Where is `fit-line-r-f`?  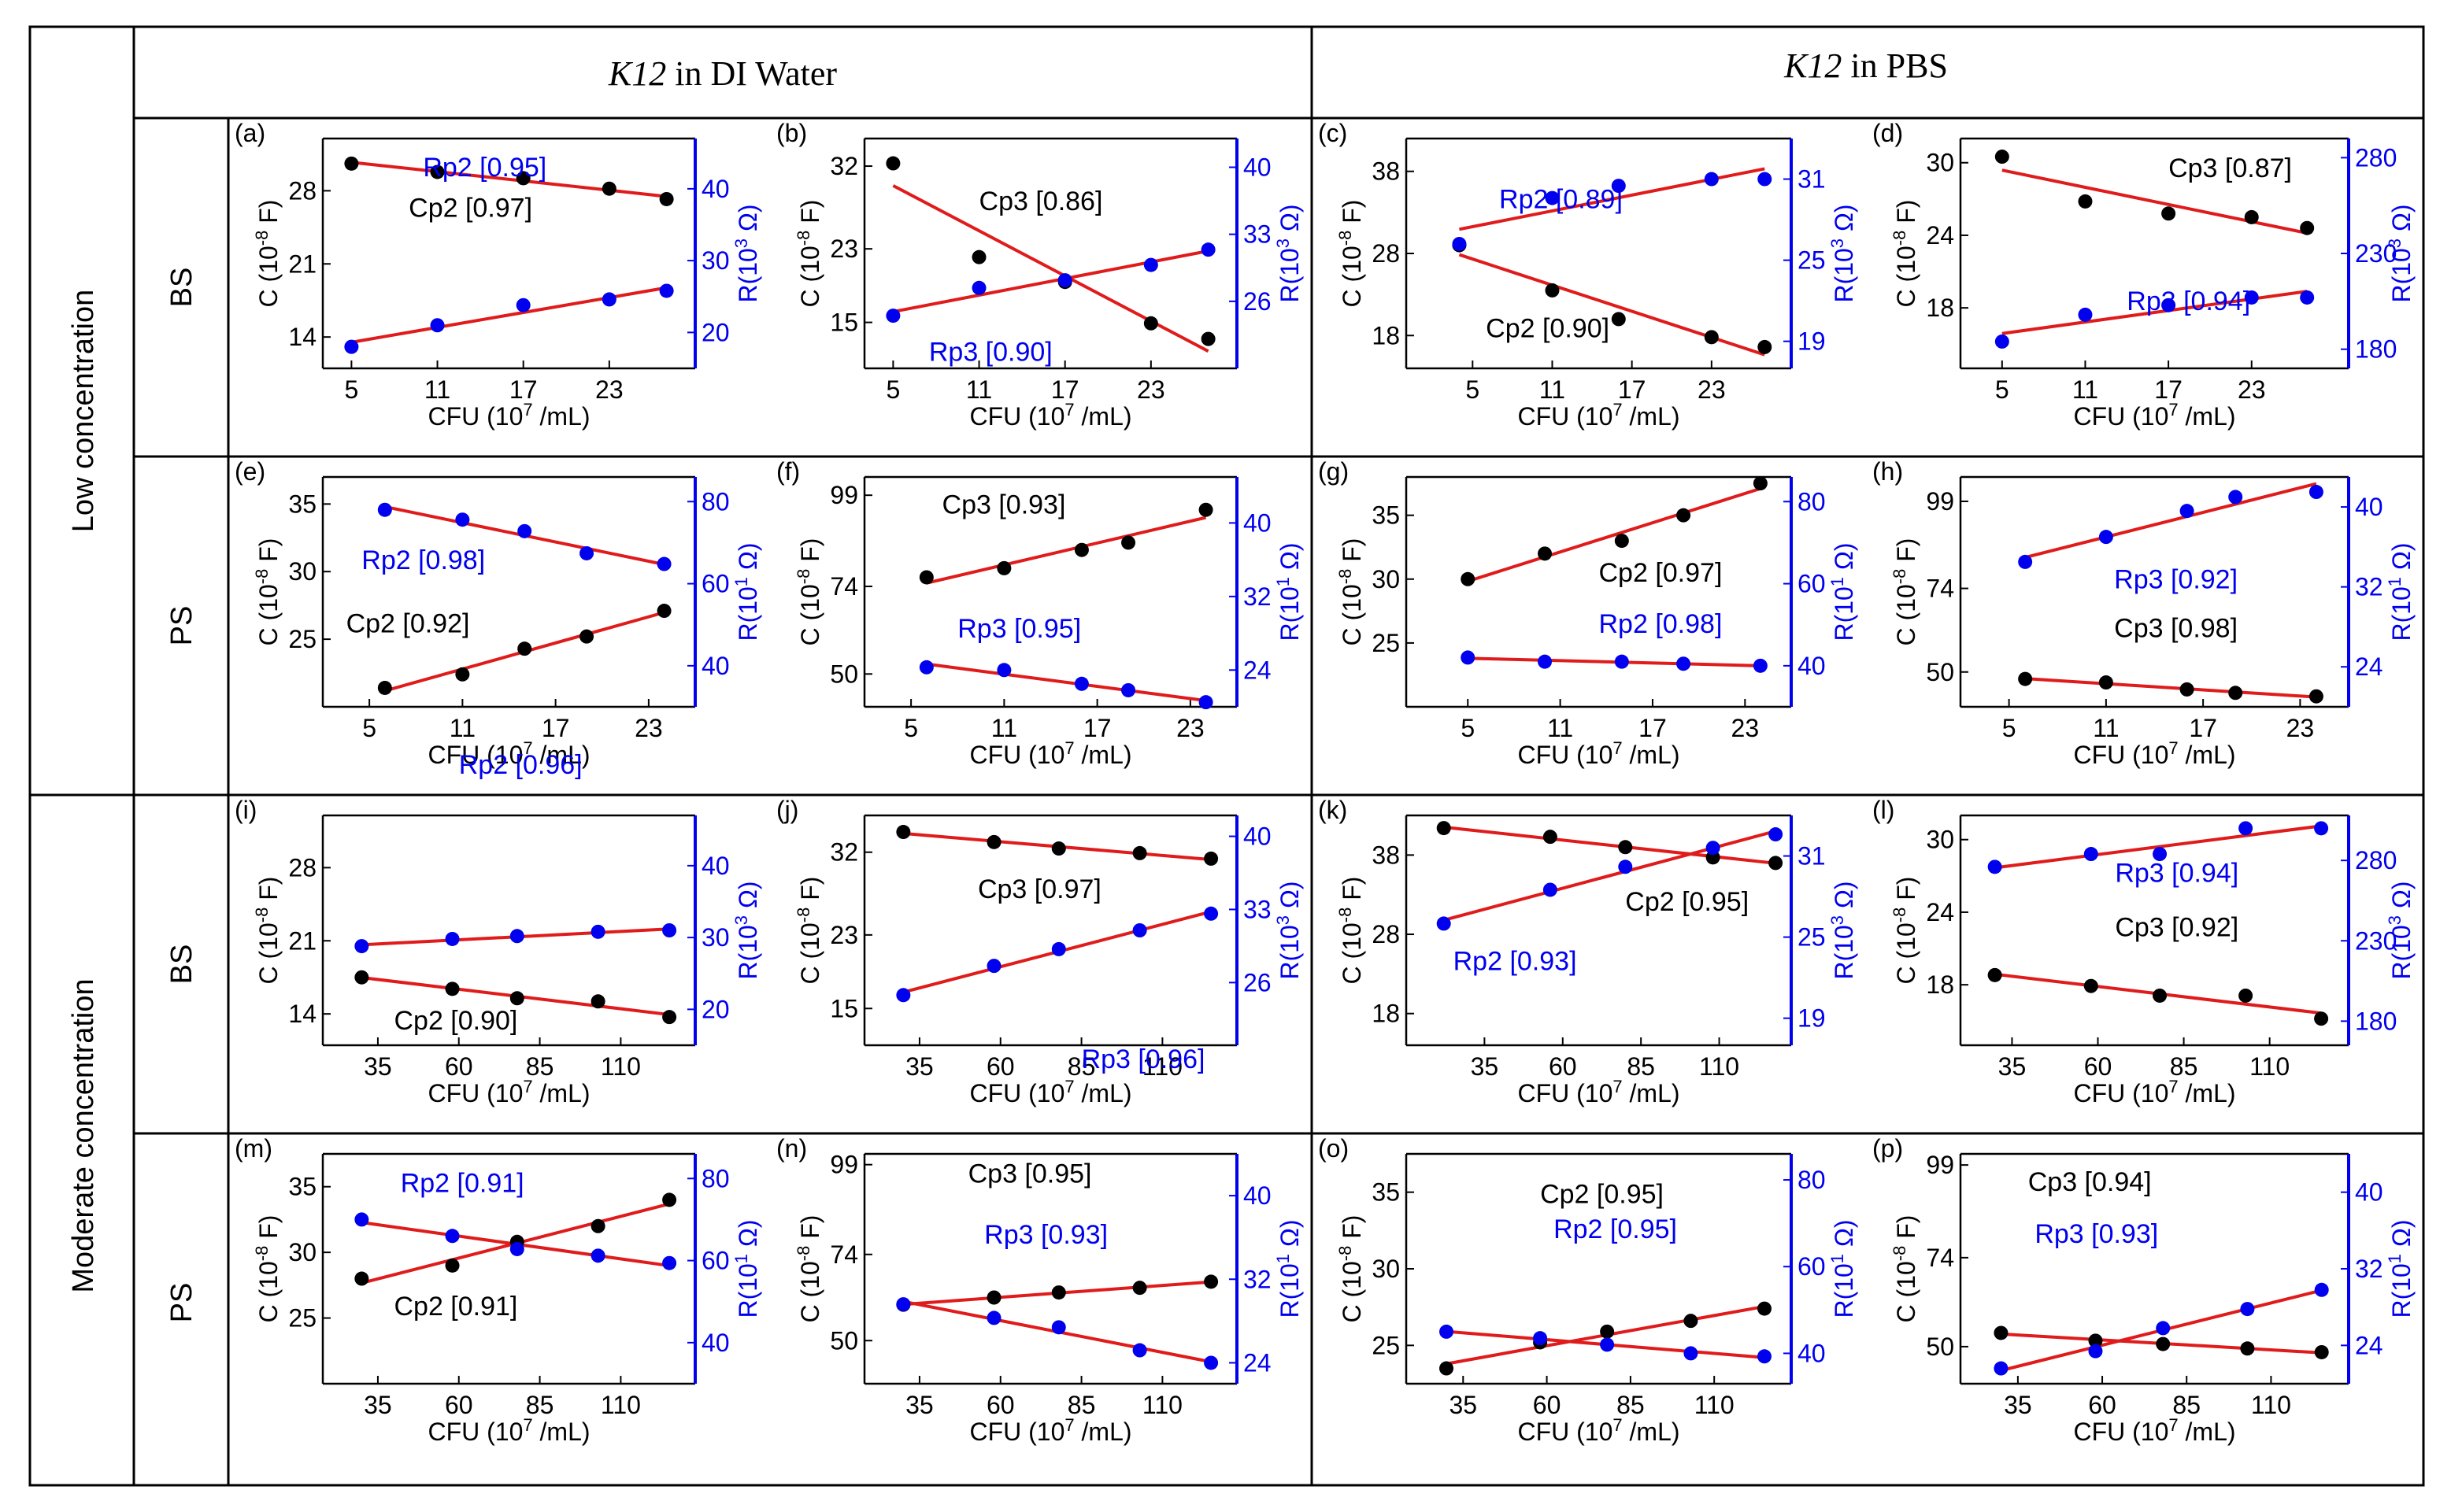
fit-line-r-f is located at coordinates (1066, 683).